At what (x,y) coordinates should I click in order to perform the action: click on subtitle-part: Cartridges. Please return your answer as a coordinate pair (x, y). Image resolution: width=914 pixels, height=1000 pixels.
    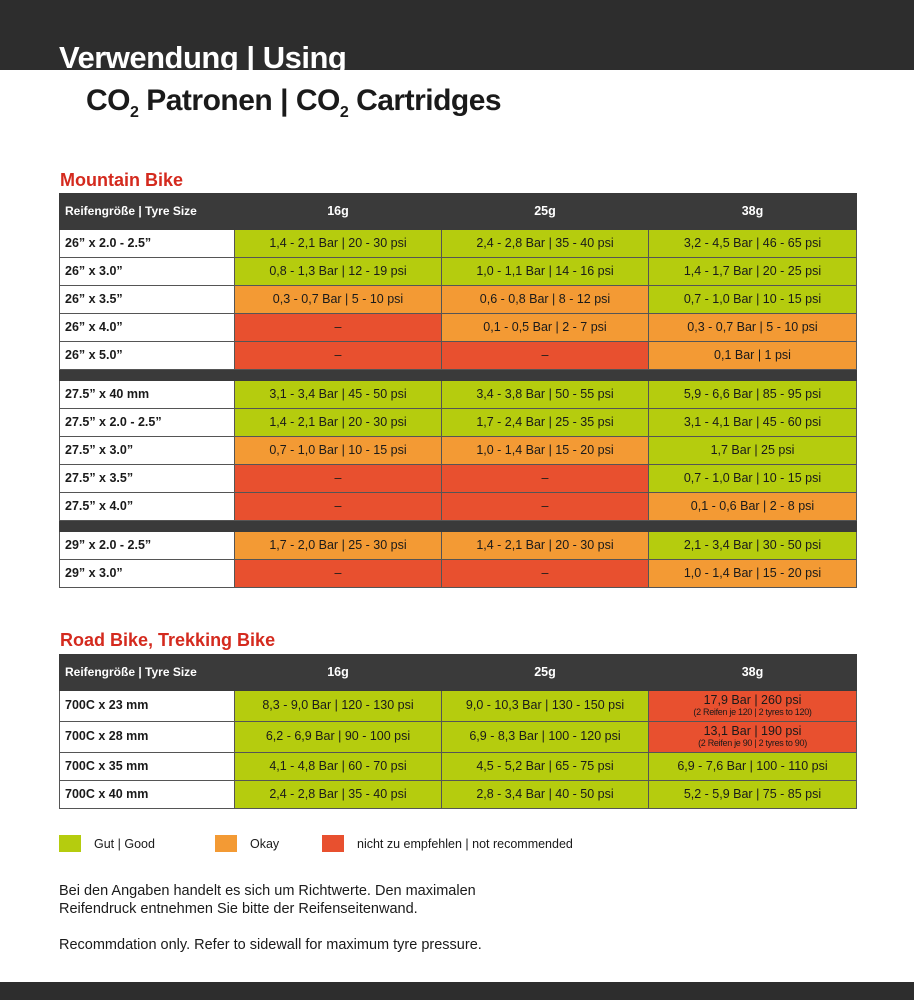
    Looking at the image, I should click on (425, 100).